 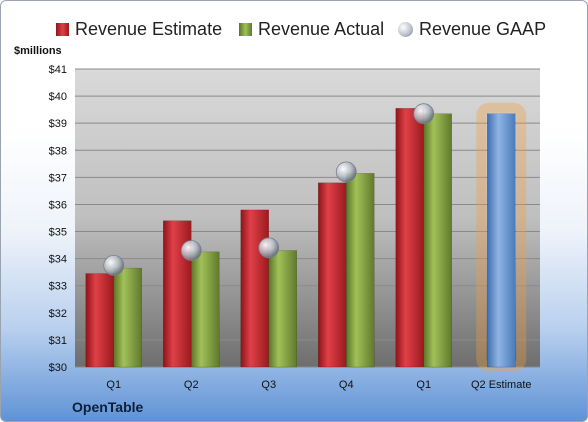 What do you see at coordinates (62, 29) in the screenshot?
I see `legend-swatch-red` at bounding box center [62, 29].